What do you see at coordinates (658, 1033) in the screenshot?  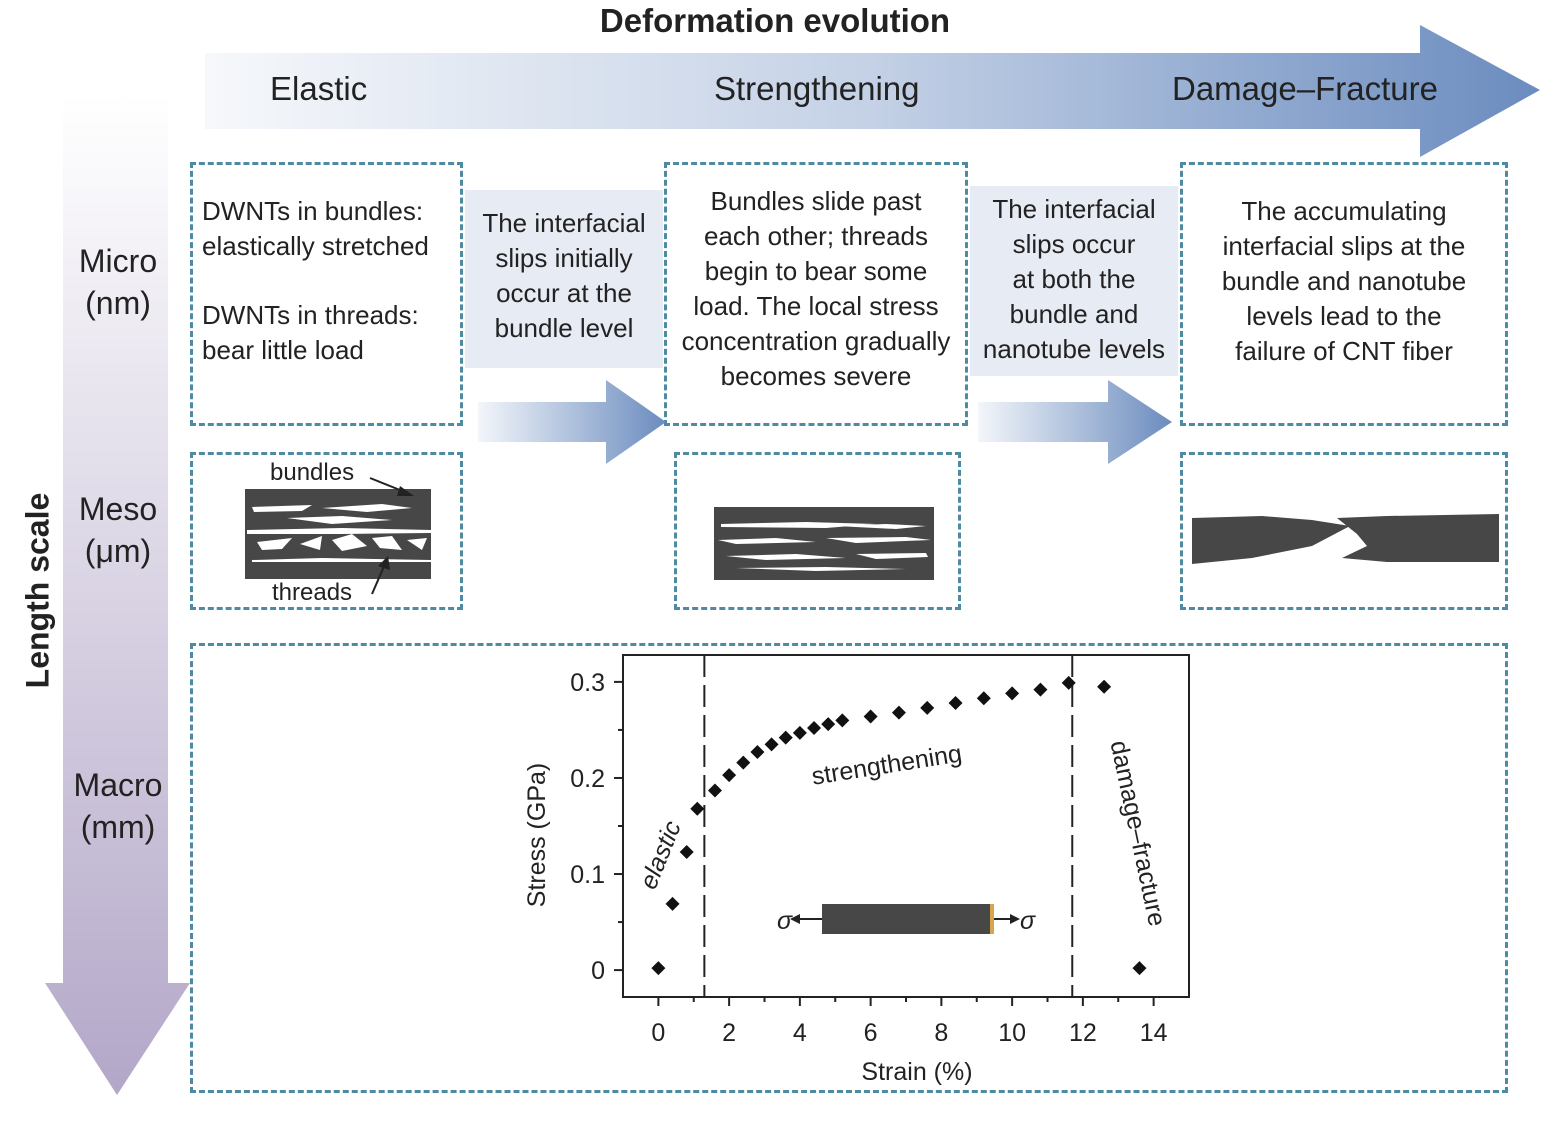 I see `x-tick-label: 0` at bounding box center [658, 1033].